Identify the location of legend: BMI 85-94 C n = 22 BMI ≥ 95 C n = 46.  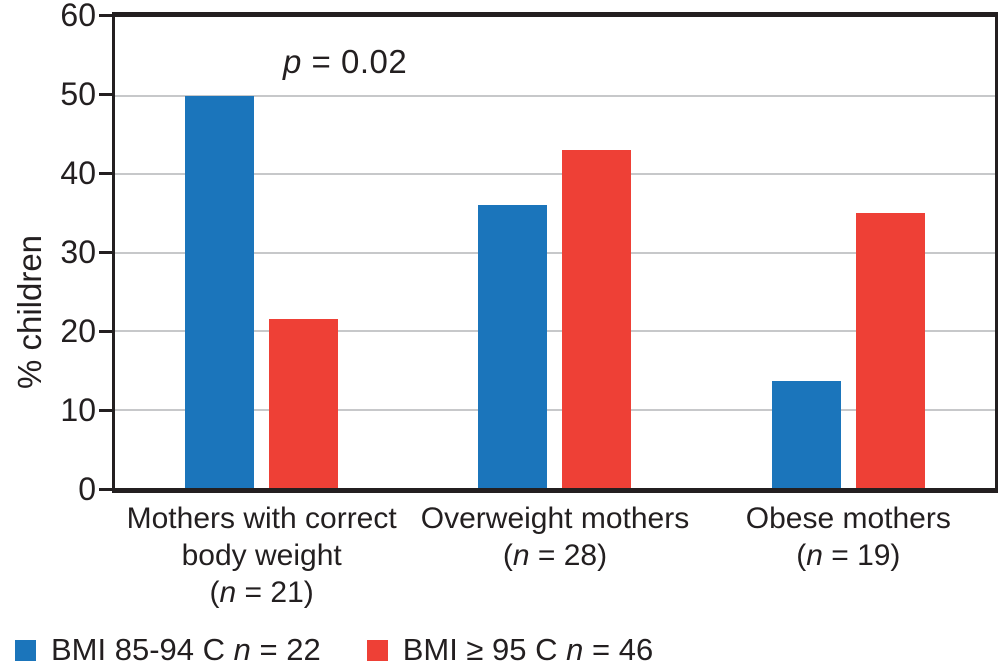
(334, 649).